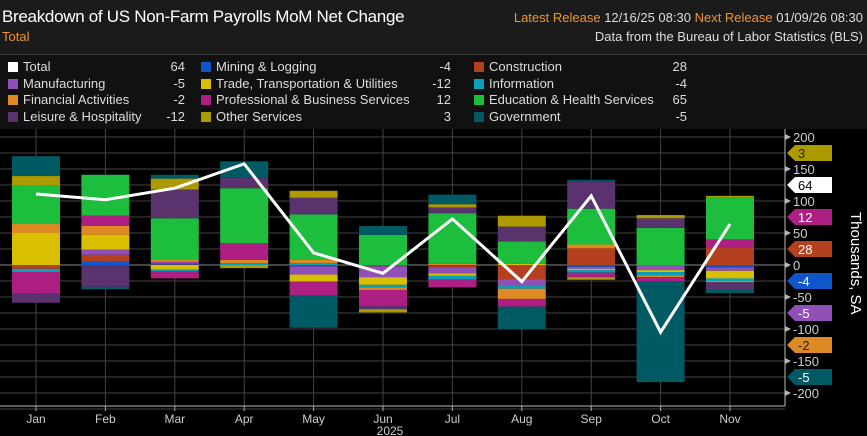  Describe the element at coordinates (445, 66) in the screenshot. I see `legend-value: -4` at that location.